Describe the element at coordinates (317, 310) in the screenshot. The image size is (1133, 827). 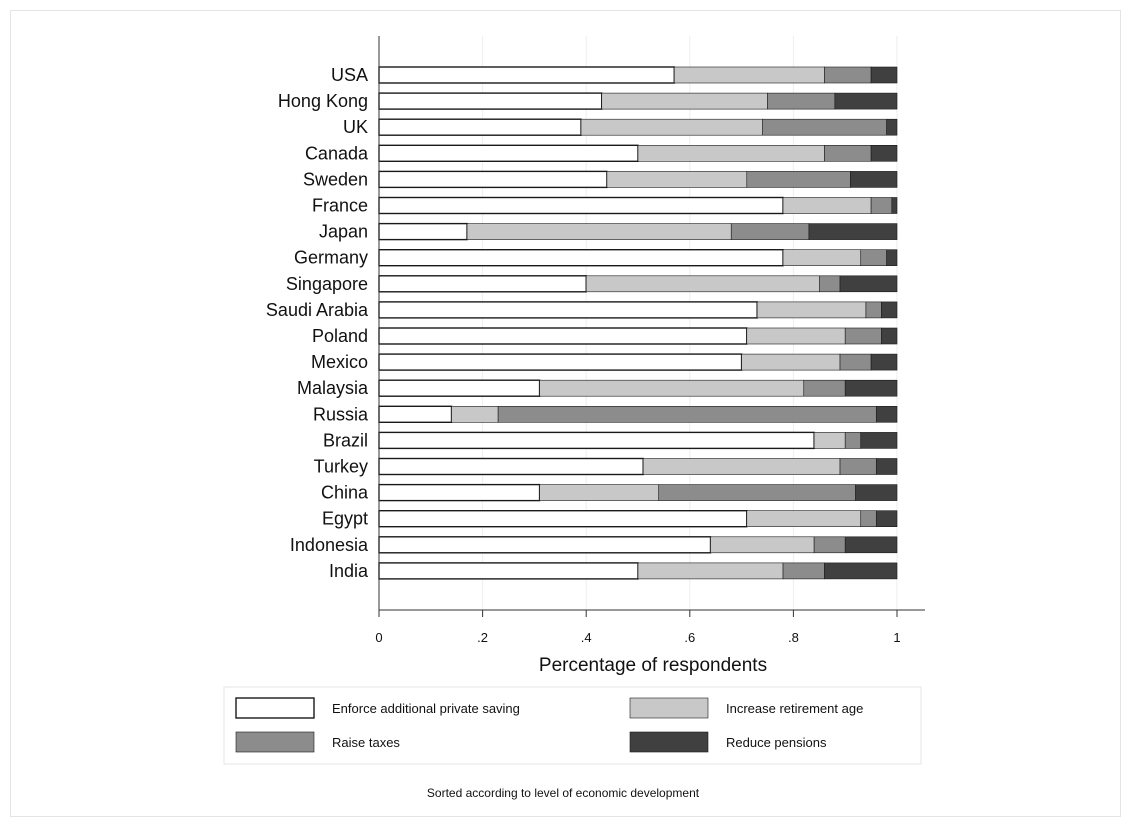
I see `category-label: Saudi Arabia` at that location.